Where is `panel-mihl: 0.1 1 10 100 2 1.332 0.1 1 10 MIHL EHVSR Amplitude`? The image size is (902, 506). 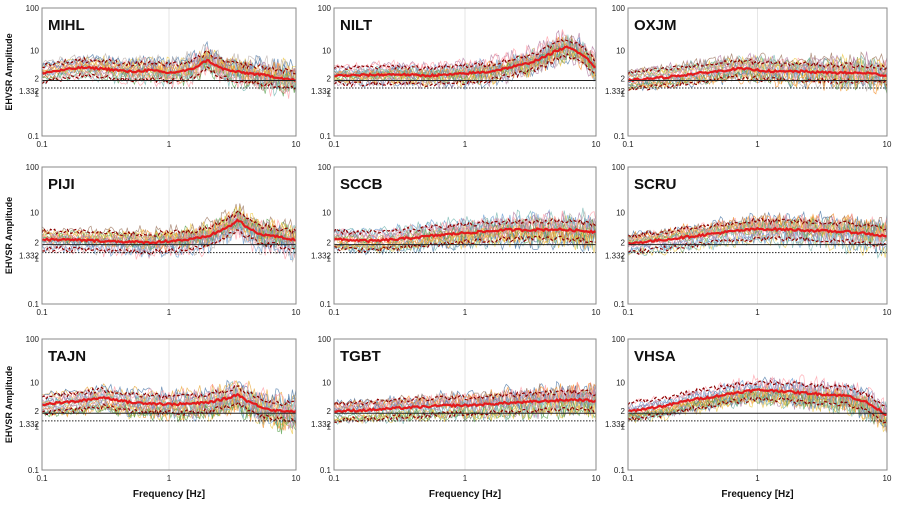 panel-mihl: 0.1 1 10 100 2 1.332 0.1 1 10 MIHL EHVSR Amplitude is located at coordinates (152, 76).